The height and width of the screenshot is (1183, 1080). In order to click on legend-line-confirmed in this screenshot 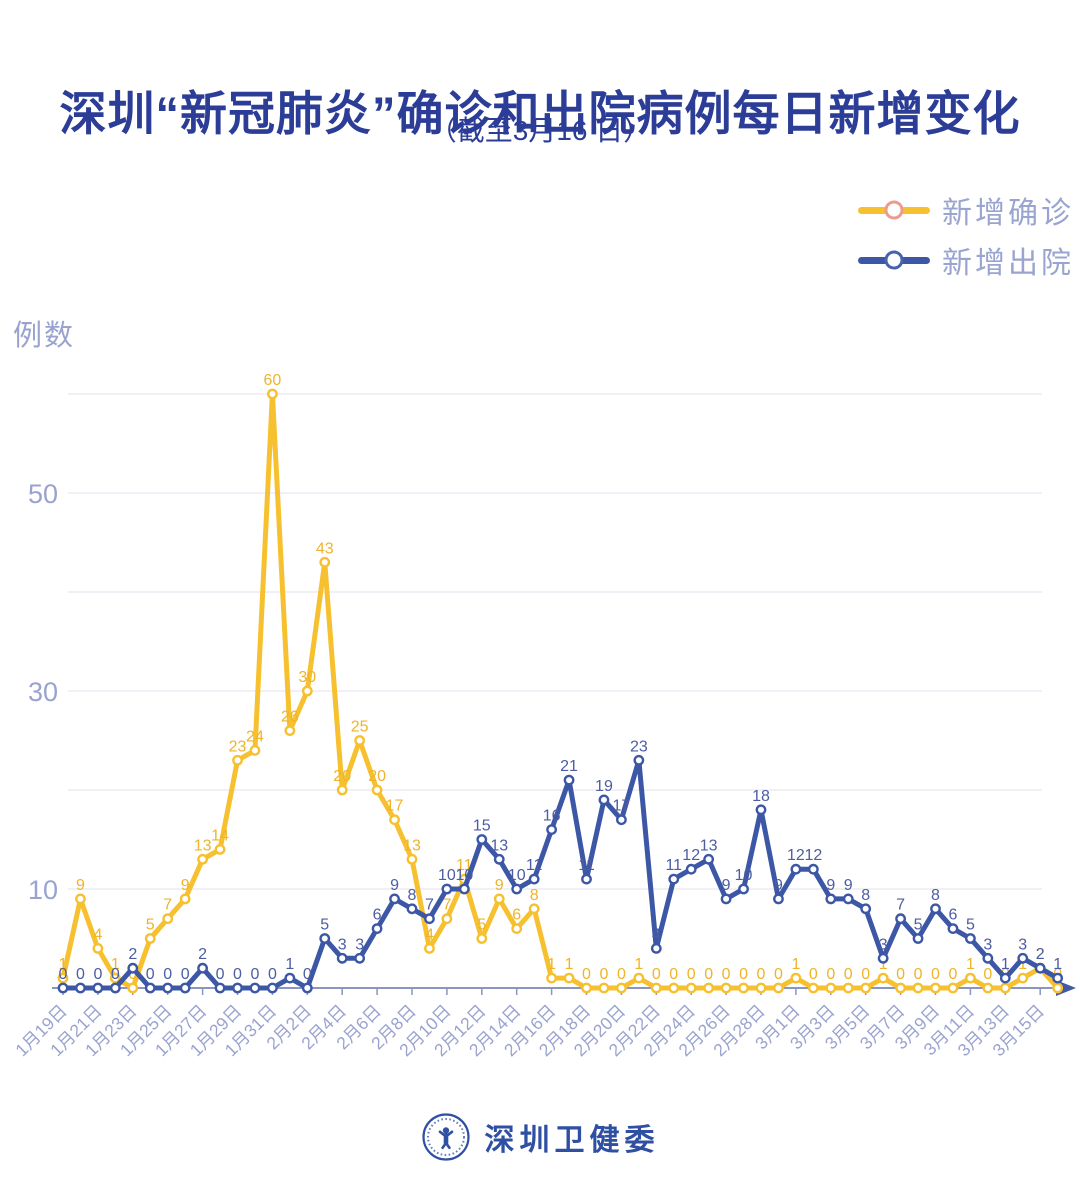, I will do `click(894, 210)`.